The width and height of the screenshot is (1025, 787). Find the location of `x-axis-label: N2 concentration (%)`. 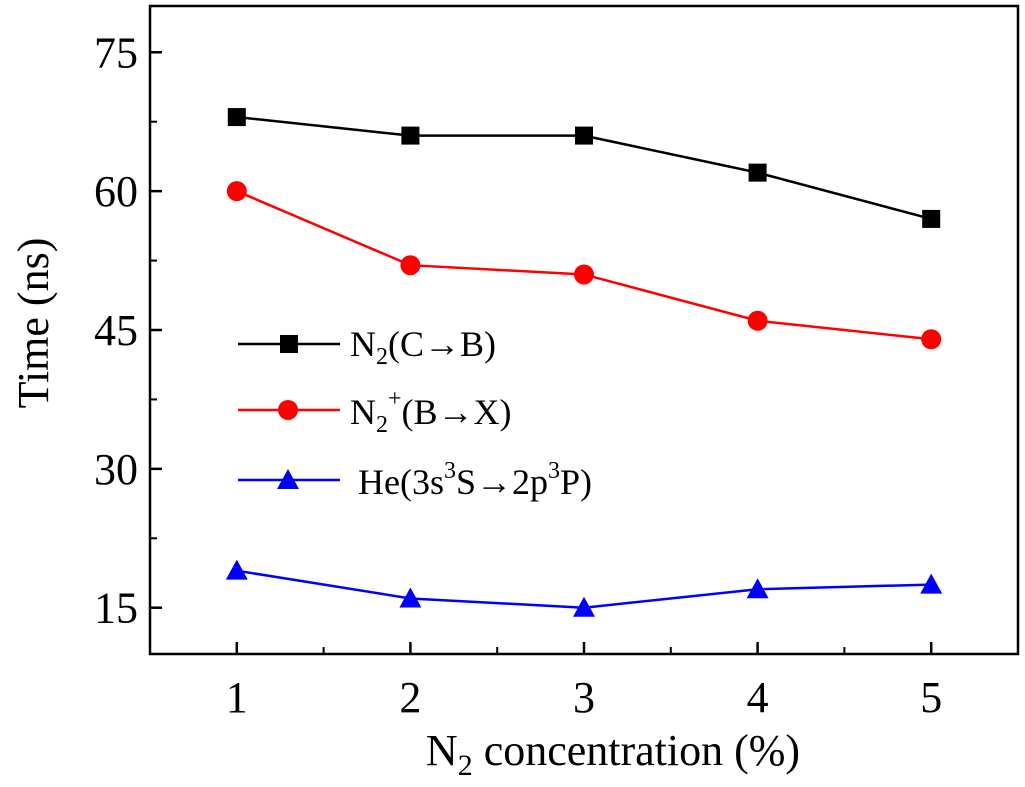

x-axis-label: N2 concentration (%) is located at coordinates (613, 754).